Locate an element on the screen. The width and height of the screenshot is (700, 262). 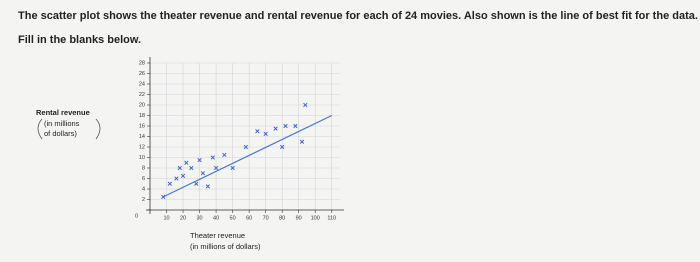
x-tick-label: 40 is located at coordinates (216, 218).